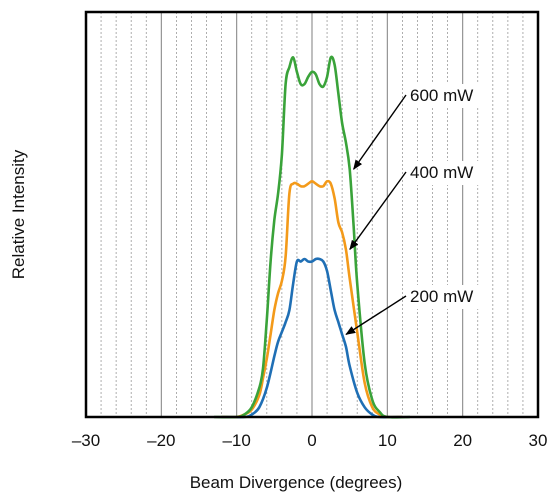  What do you see at coordinates (414, 206) in the screenshot?
I see `annotation-400-mw: 400 mW` at bounding box center [414, 206].